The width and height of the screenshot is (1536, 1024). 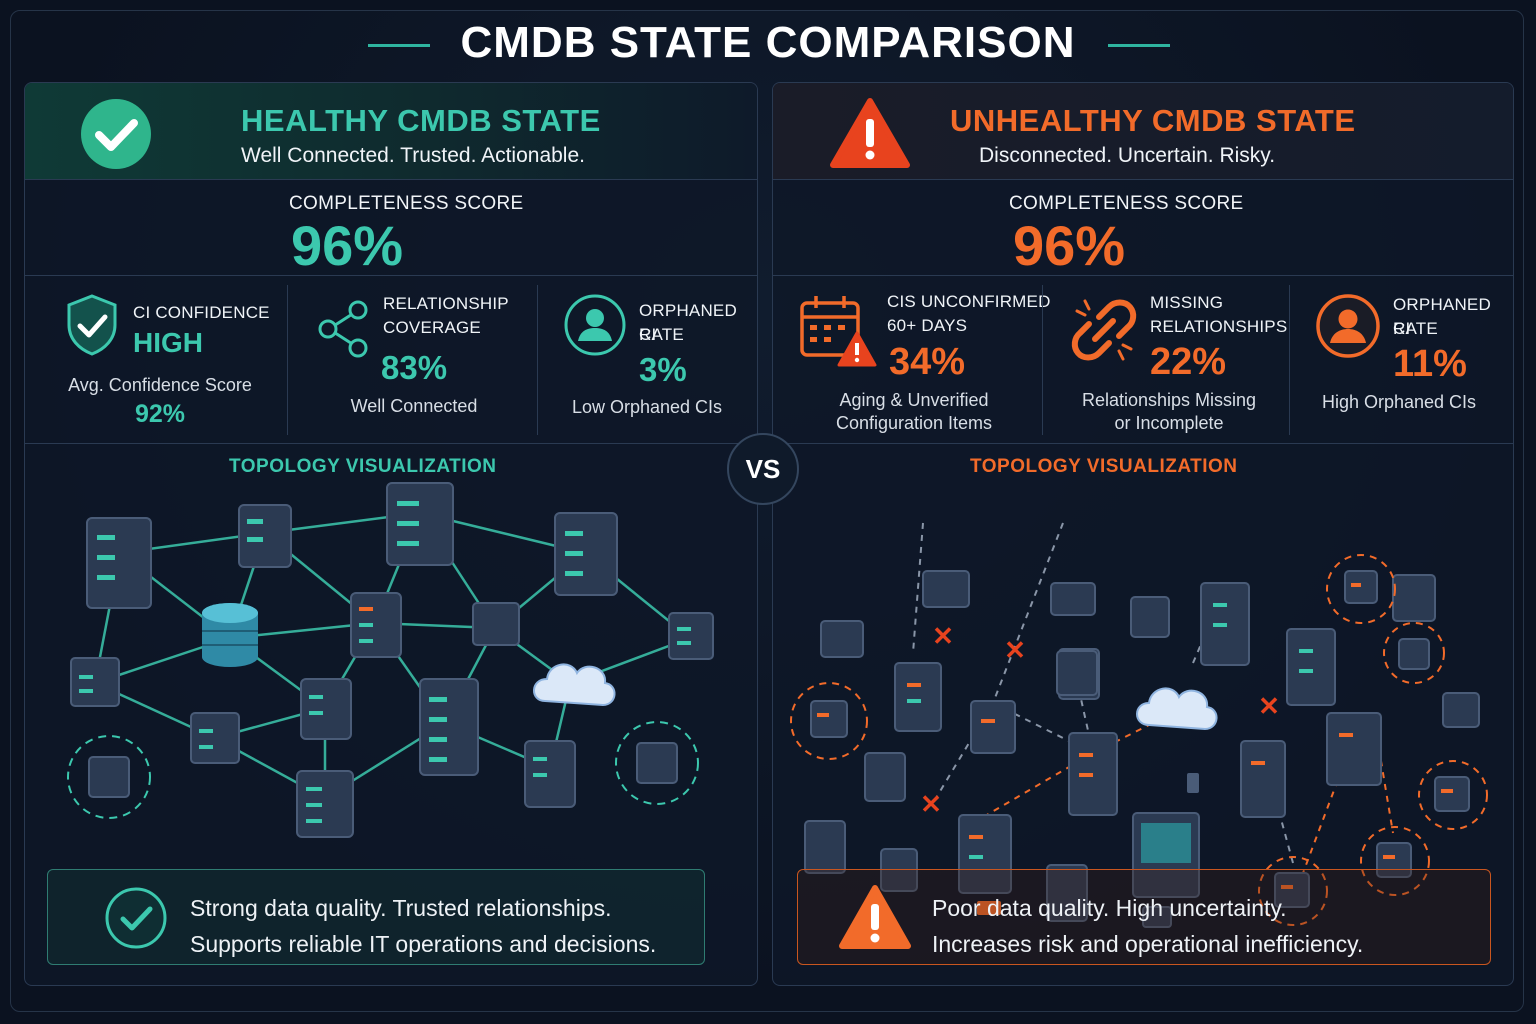 I want to click on shield-check-icon, so click(x=92, y=325).